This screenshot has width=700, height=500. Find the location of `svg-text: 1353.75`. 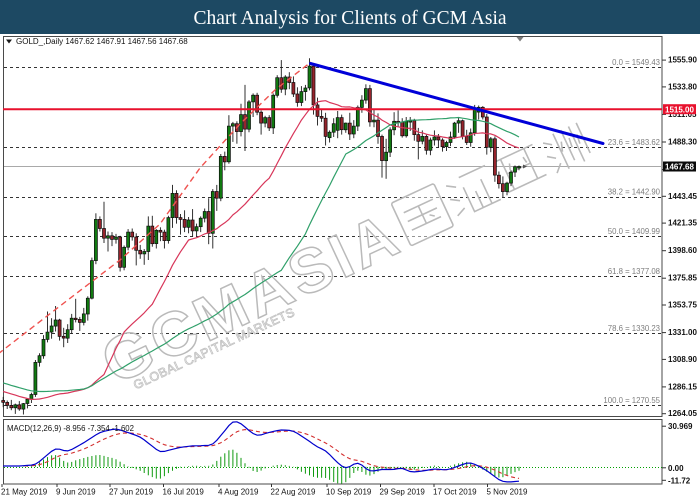

svg-text: 1353.75 is located at coordinates (682, 305).